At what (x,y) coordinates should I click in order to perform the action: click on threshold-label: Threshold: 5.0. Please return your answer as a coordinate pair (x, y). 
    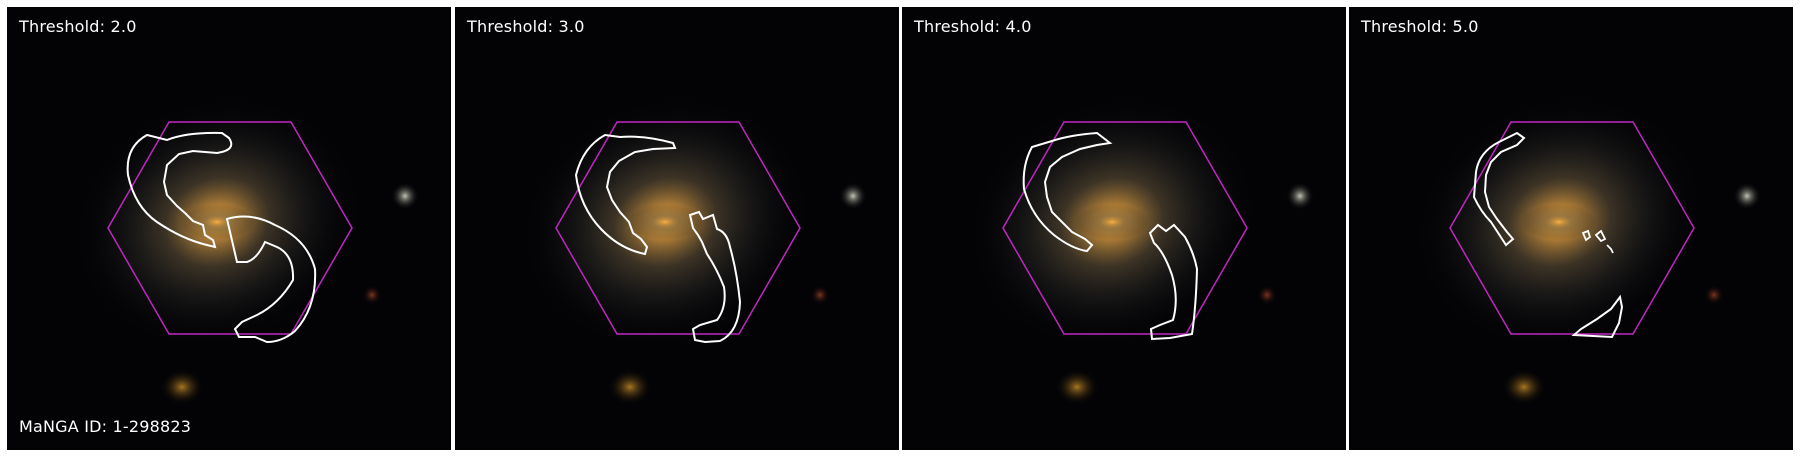
    Looking at the image, I should click on (1420, 26).